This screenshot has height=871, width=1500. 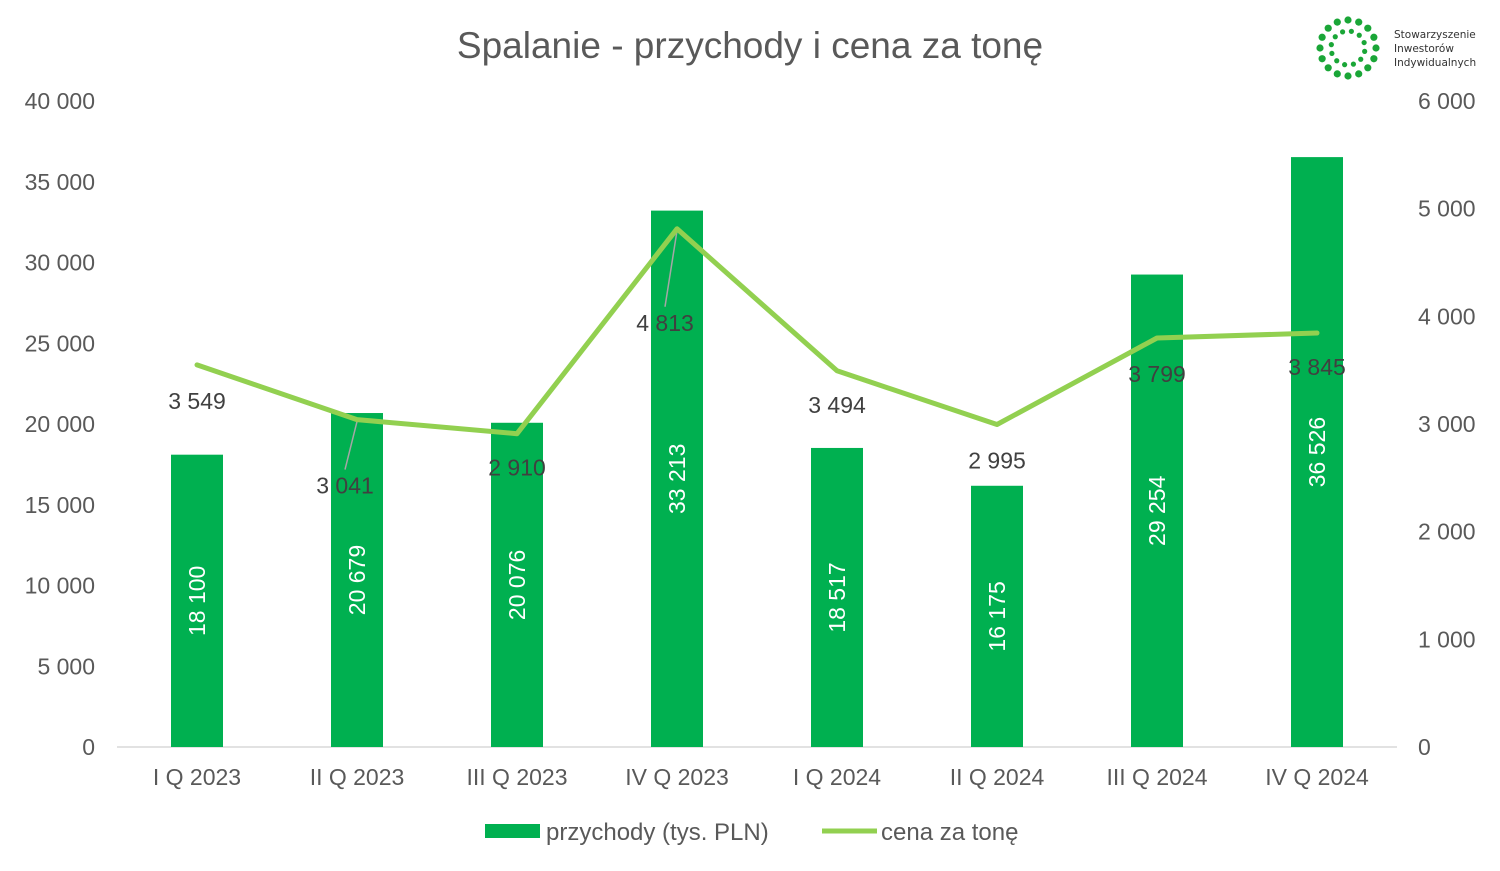 What do you see at coordinates (665, 323) in the screenshot?
I see `line-value-label: 4 813` at bounding box center [665, 323].